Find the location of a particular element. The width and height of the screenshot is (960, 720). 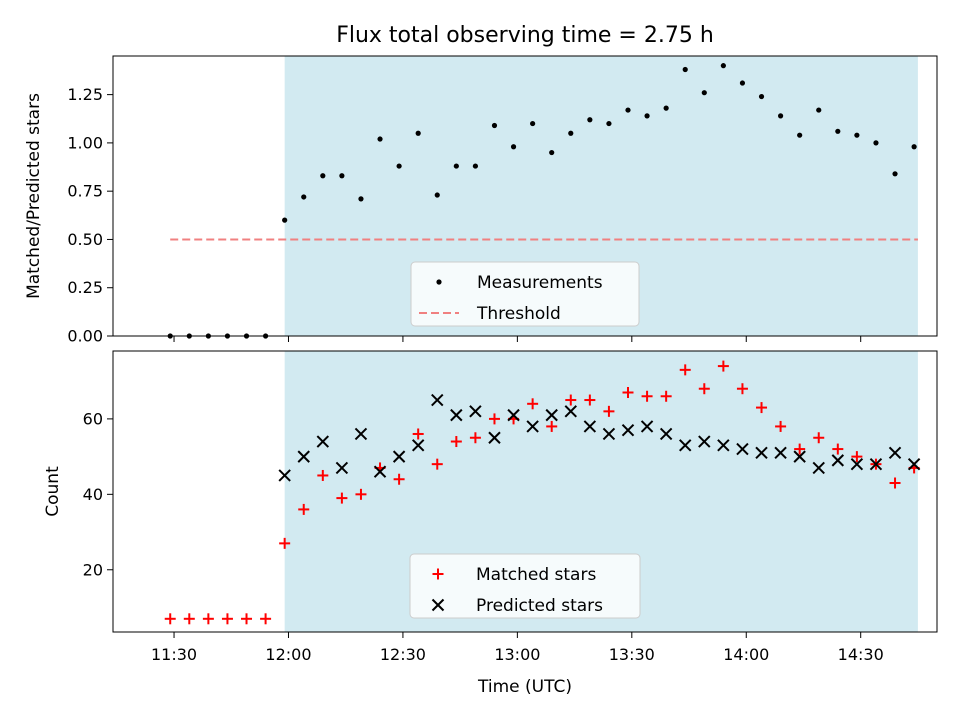

chart-title: Flux total observing time = 2.75 h is located at coordinates (525, 35).